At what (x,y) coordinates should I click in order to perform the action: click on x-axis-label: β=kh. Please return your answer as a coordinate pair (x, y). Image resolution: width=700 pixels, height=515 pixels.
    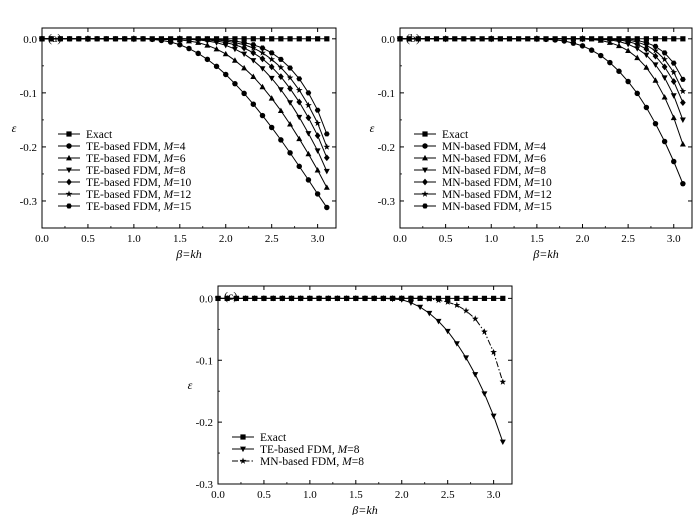
    Looking at the image, I should click on (364, 509).